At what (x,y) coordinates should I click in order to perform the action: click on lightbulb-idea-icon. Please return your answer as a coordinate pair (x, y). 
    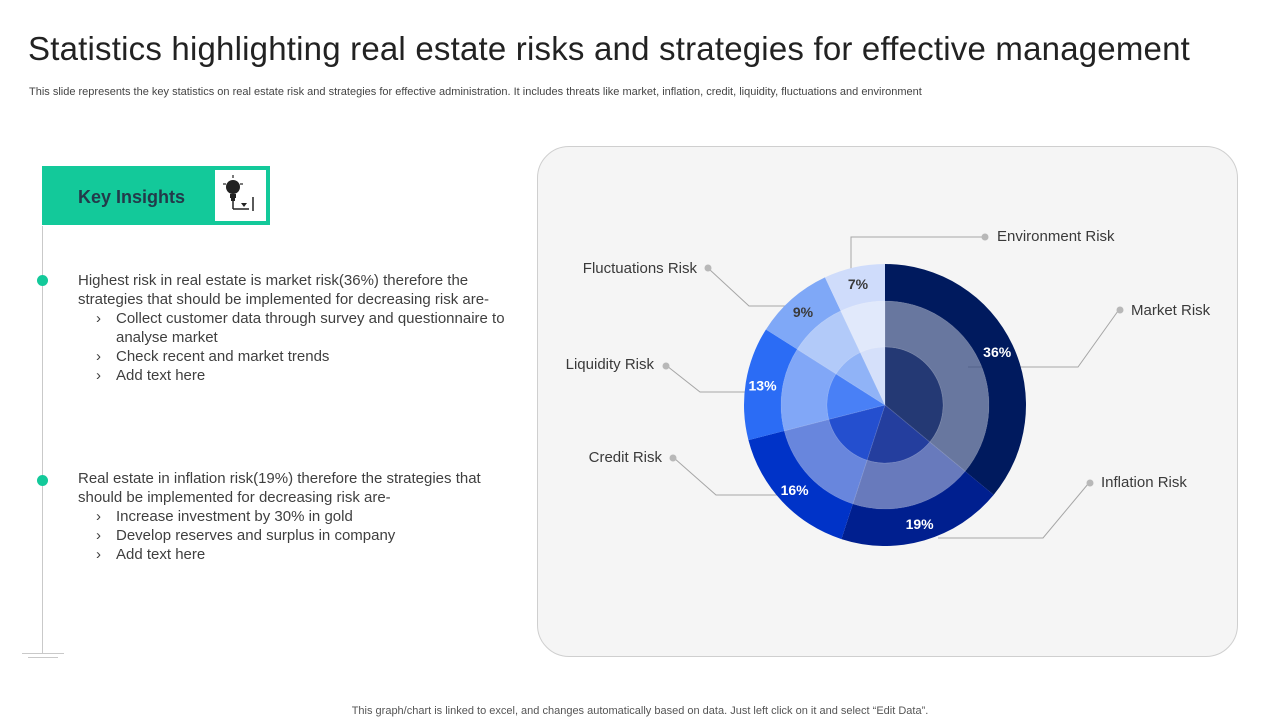
    Looking at the image, I should click on (240, 195).